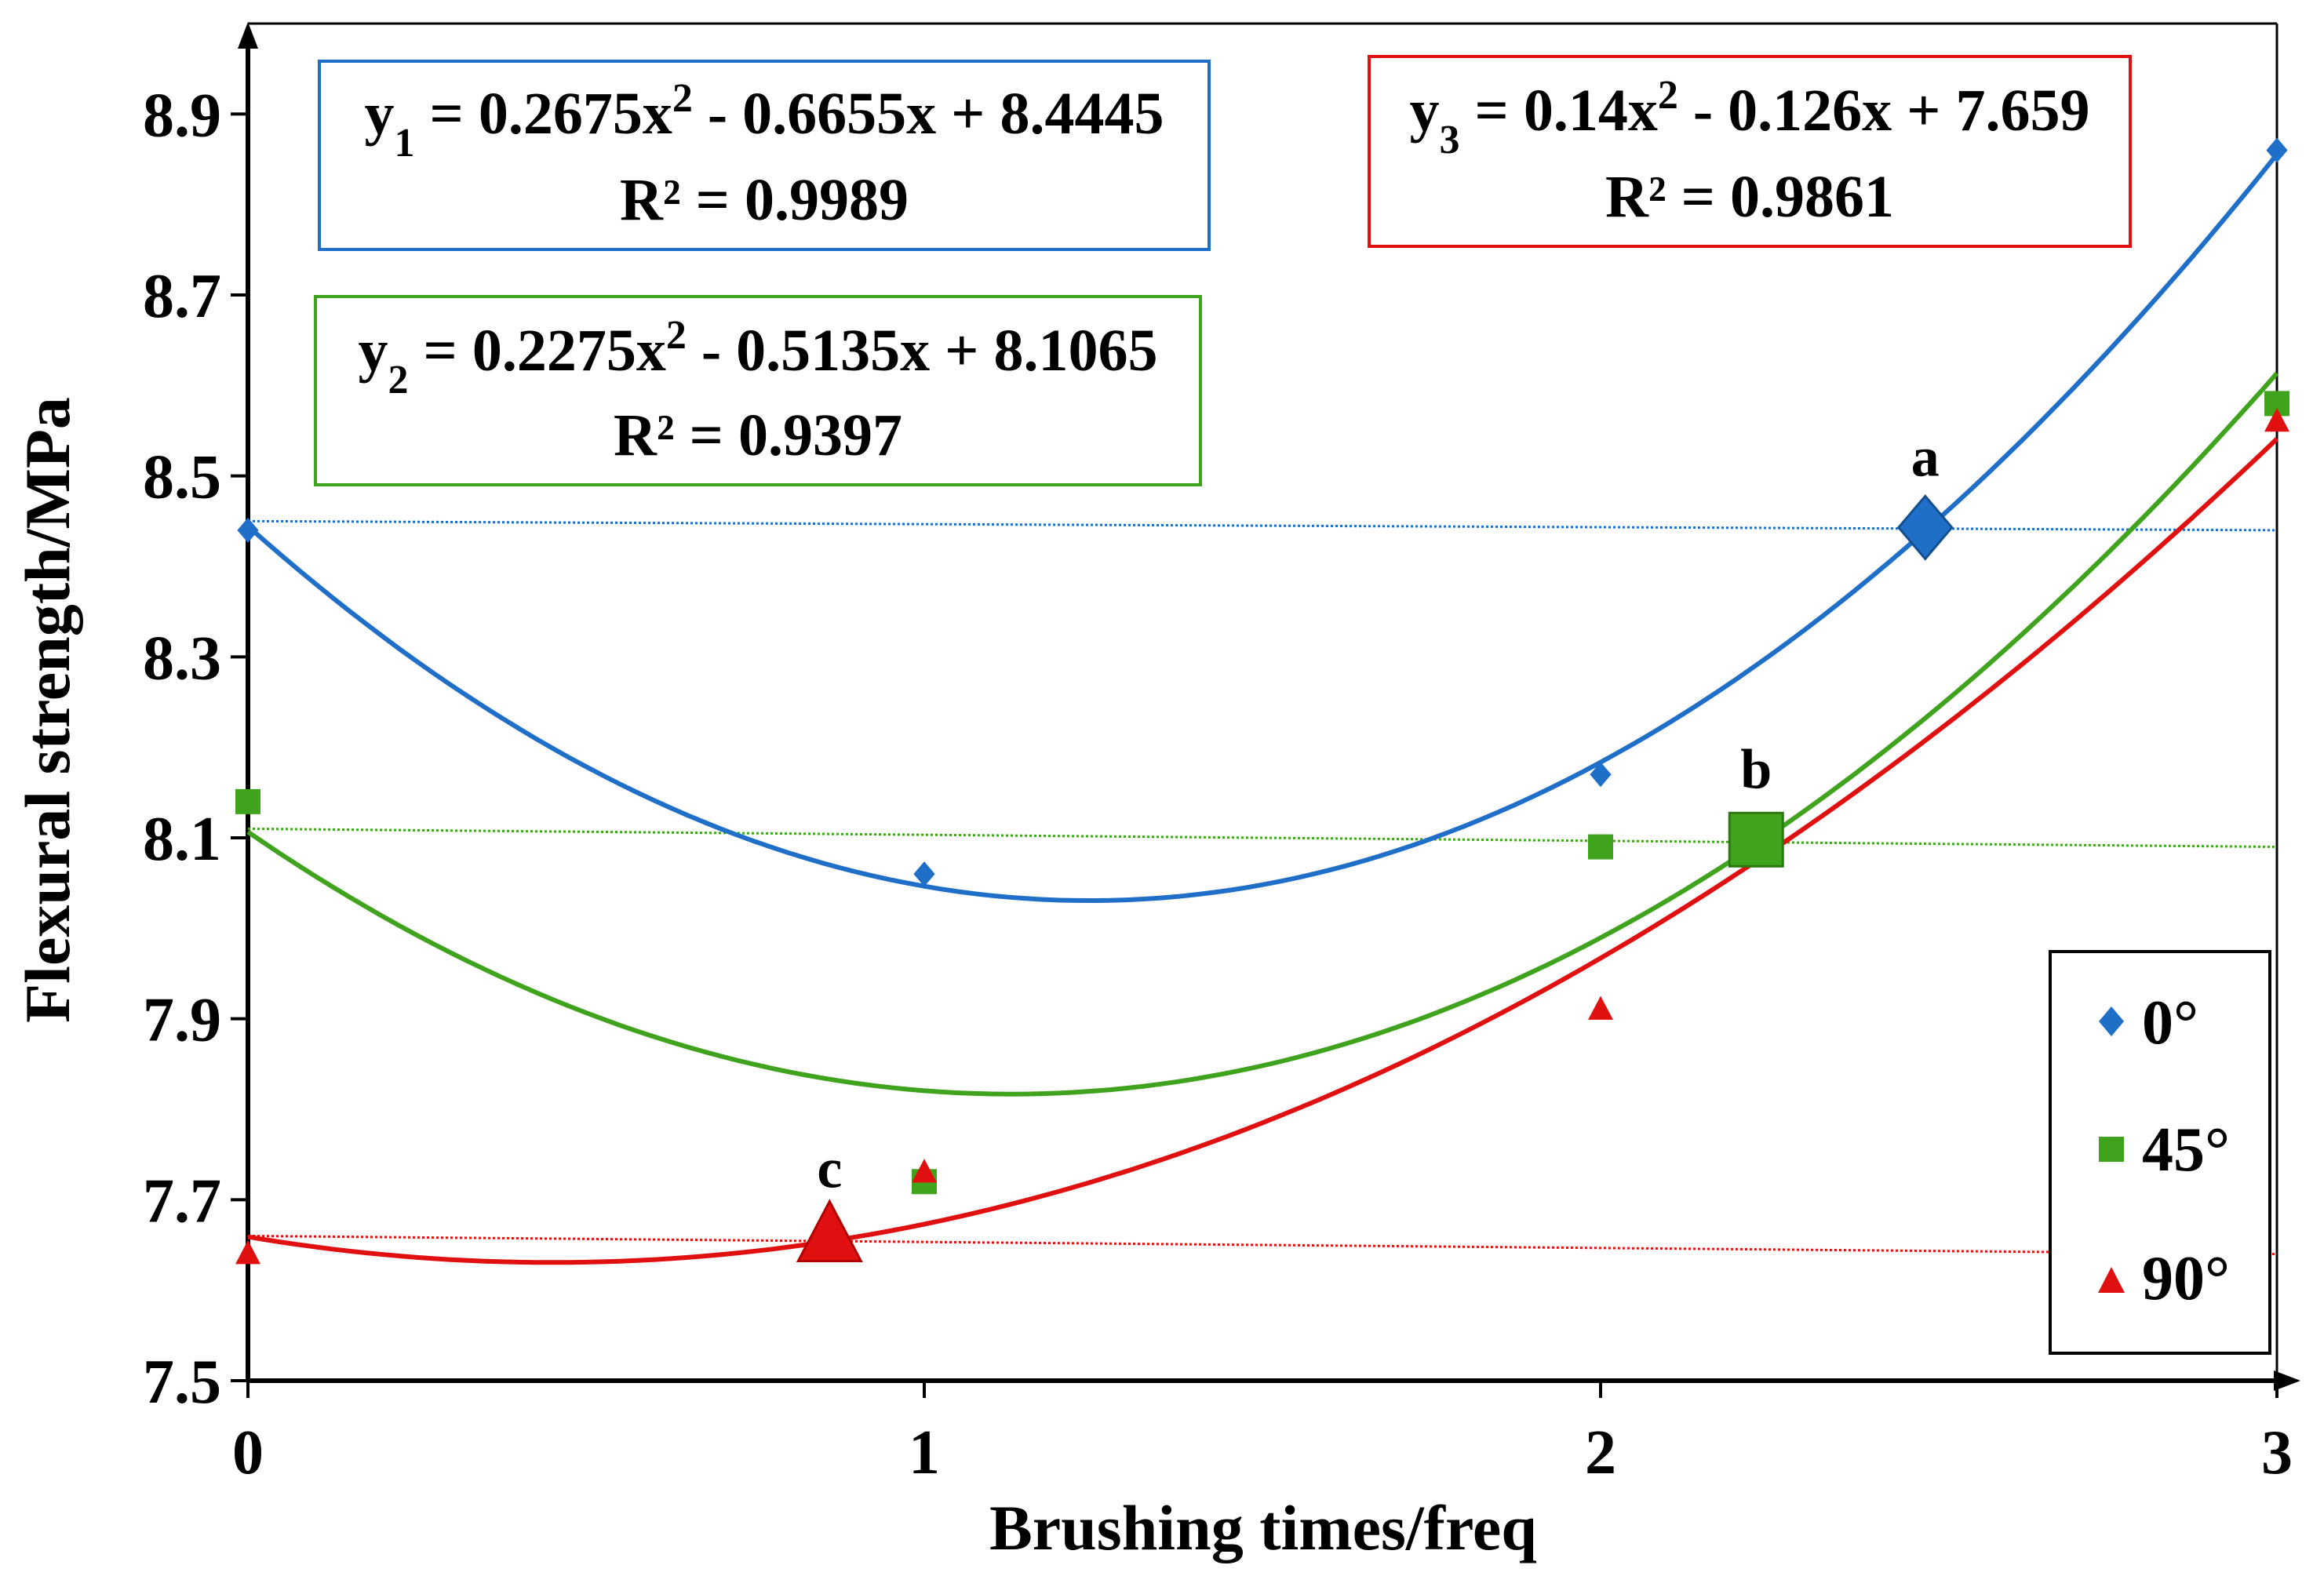 The width and height of the screenshot is (2324, 1587). Describe the element at coordinates (1263, 1527) in the screenshot. I see `x-axis-title: Brushing times/freq` at that location.